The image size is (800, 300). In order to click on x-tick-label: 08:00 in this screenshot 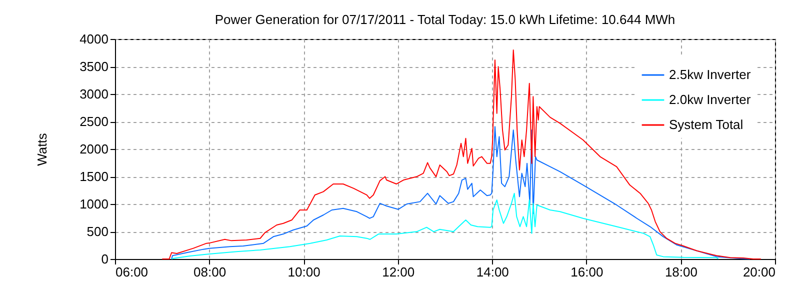, I will do `click(210, 272)`.